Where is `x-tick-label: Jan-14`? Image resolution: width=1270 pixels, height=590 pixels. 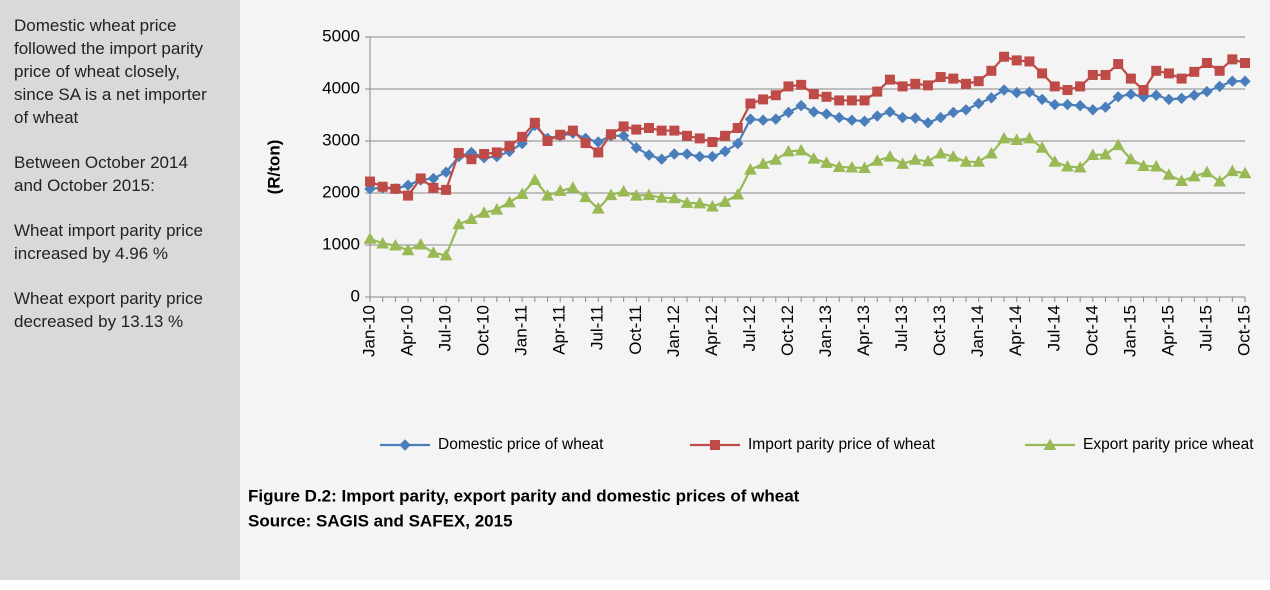
x-tick-label: Jan-14 is located at coordinates (977, 331).